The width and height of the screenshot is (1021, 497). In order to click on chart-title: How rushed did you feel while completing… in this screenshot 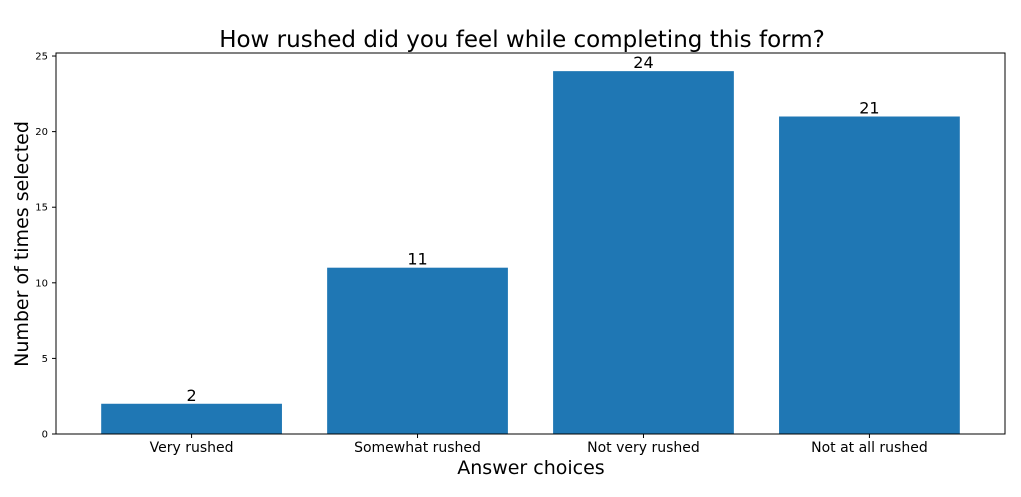, I will do `click(522, 40)`.